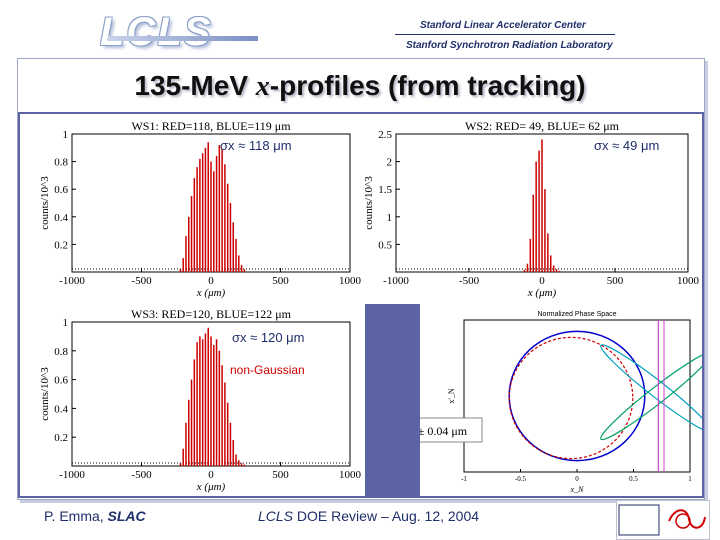 This screenshot has width=720, height=540. I want to click on org-divider, so click(505, 34).